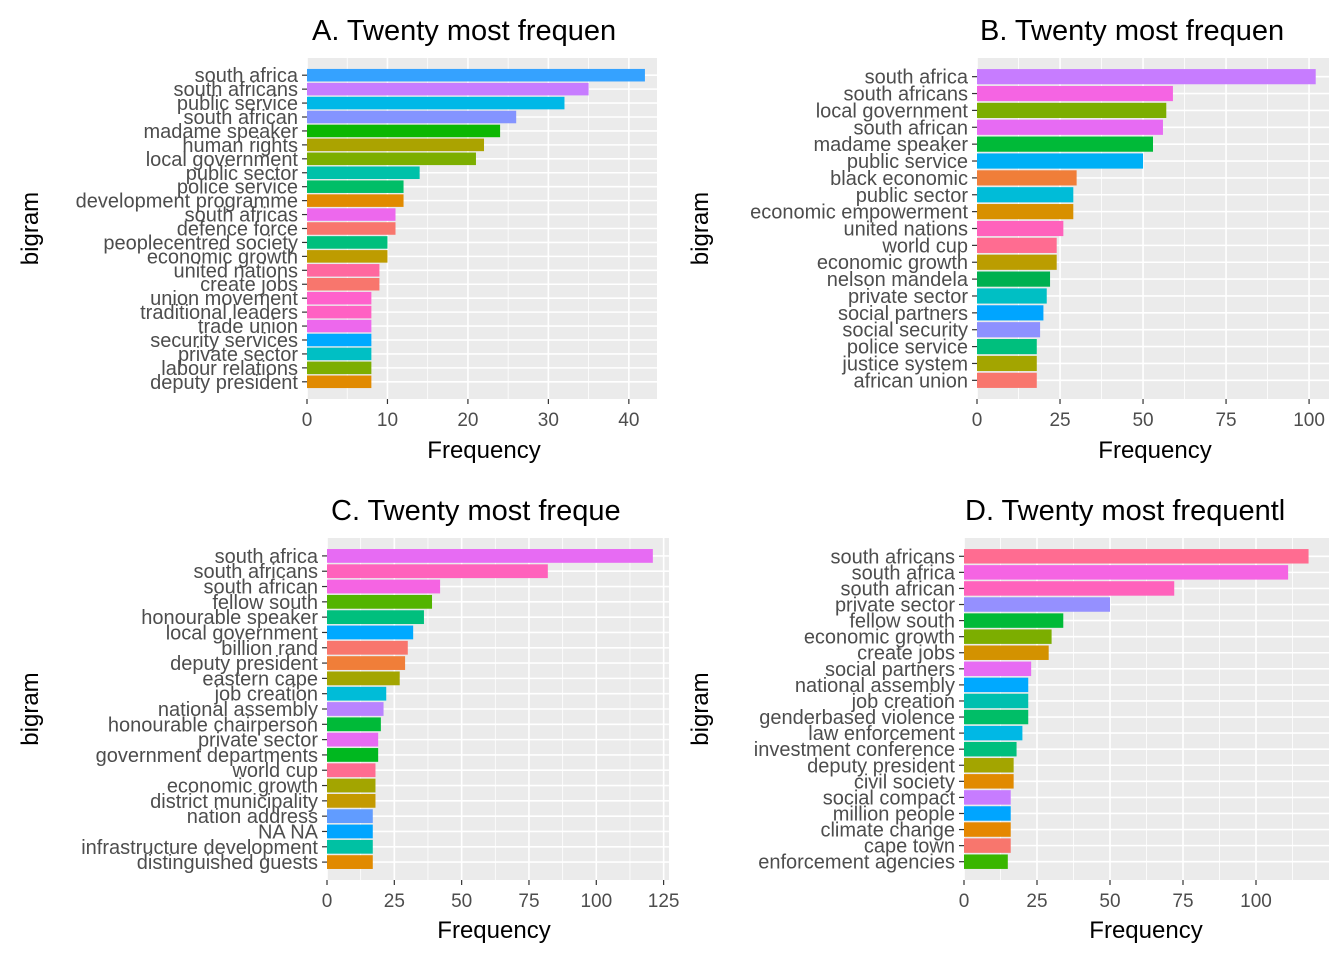 This screenshot has height=960, width=1344. I want to click on category-label: south africa, so click(904, 573).